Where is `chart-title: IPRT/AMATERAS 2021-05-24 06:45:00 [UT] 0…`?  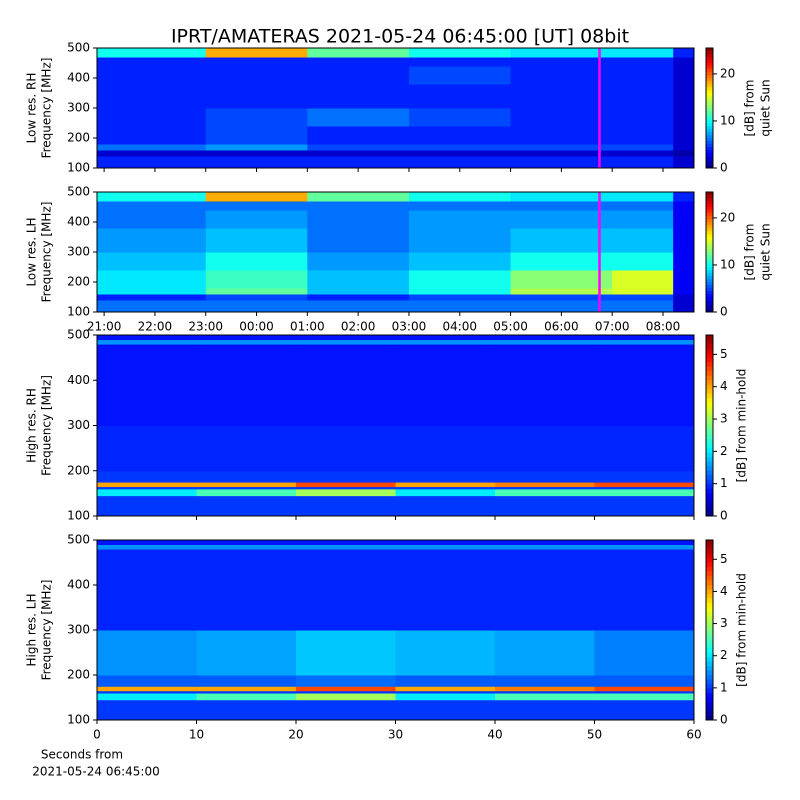
chart-title: IPRT/AMATERAS 2021-05-24 06:45:00 [UT] 0… is located at coordinates (400, 37).